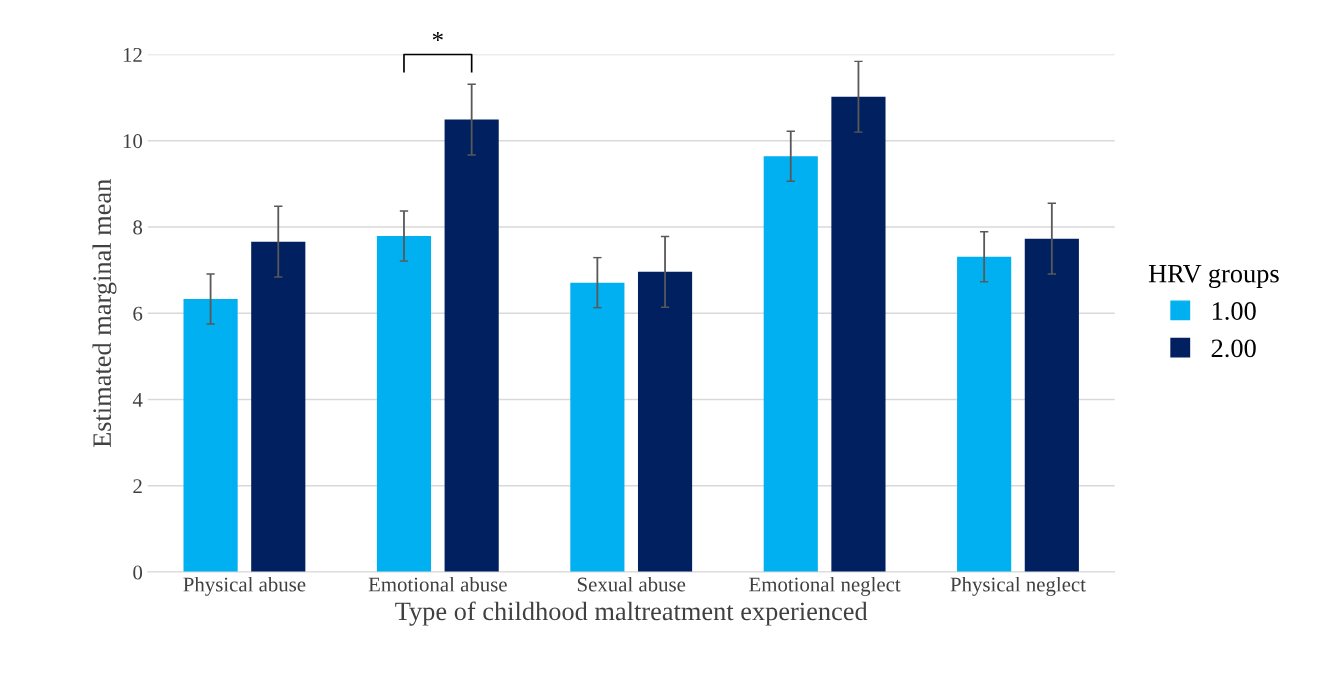 Image resolution: width=1343 pixels, height=681 pixels. What do you see at coordinates (437, 584) in the screenshot?
I see `x-tick-label: Emotional abuse` at bounding box center [437, 584].